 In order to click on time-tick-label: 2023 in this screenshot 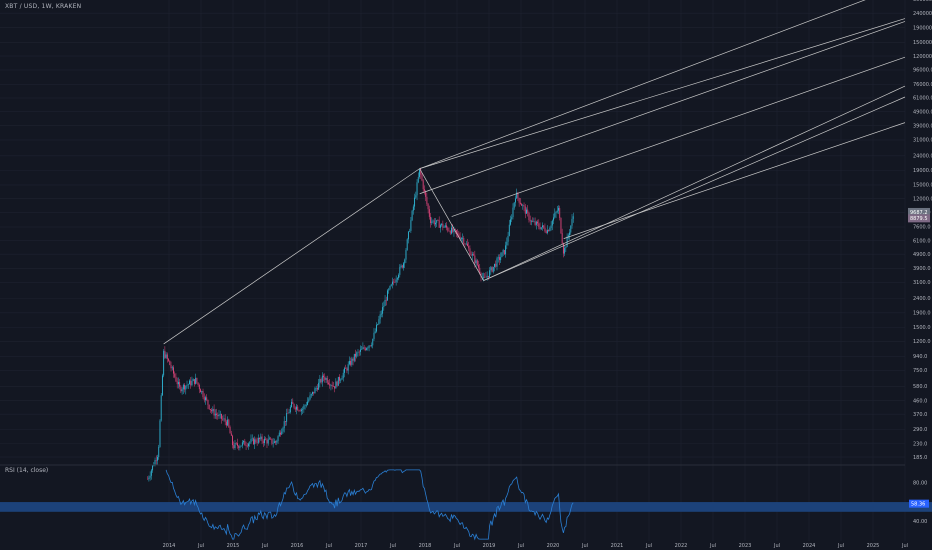, I will do `click(745, 546)`.